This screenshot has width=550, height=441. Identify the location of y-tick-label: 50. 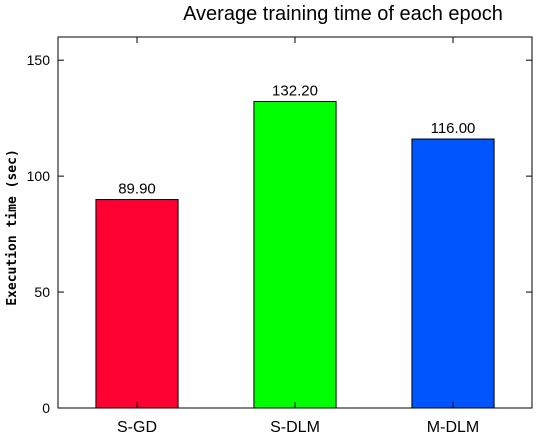
(42, 292).